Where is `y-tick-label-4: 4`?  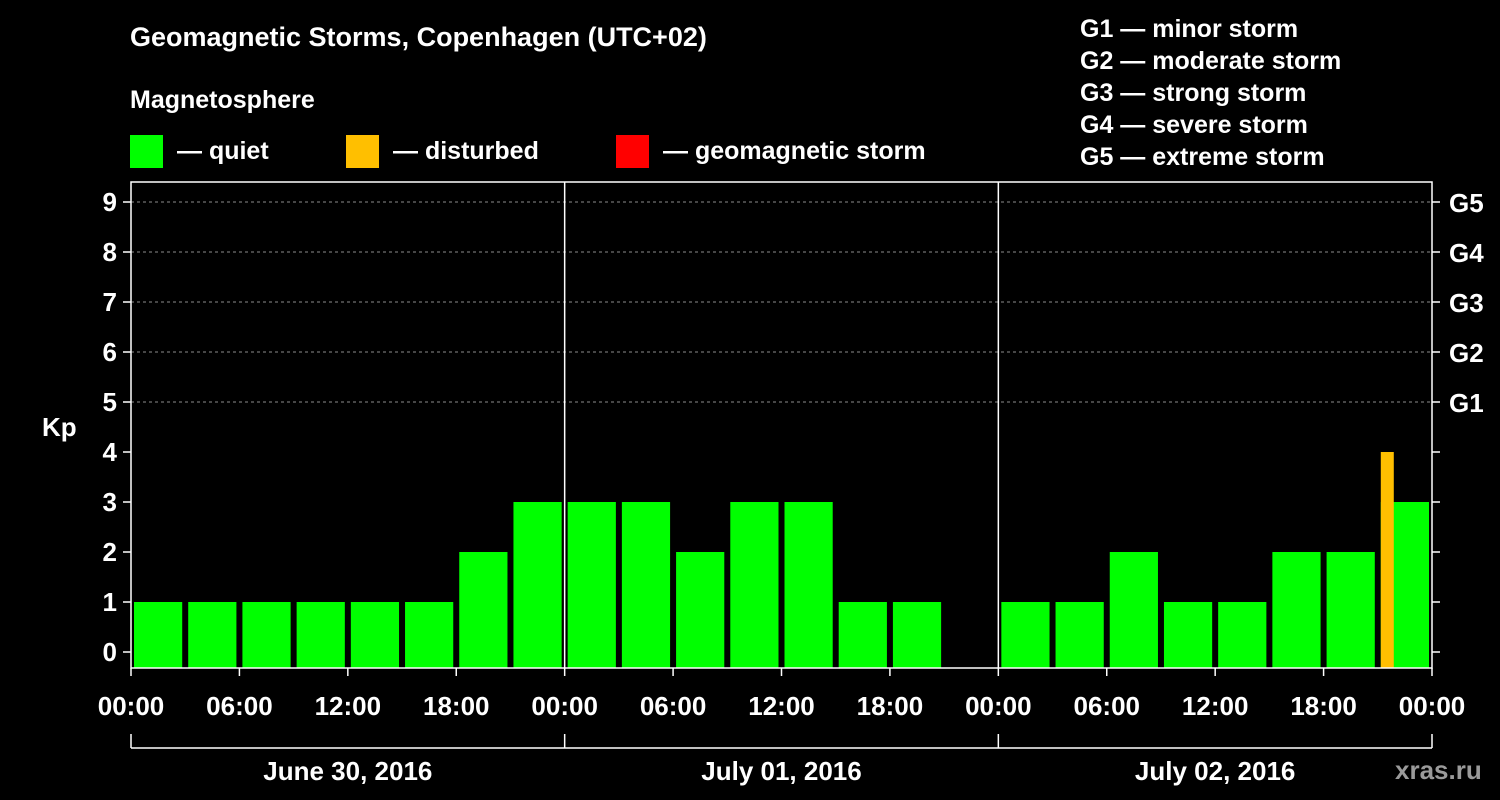
y-tick-label-4: 4 is located at coordinates (110, 452).